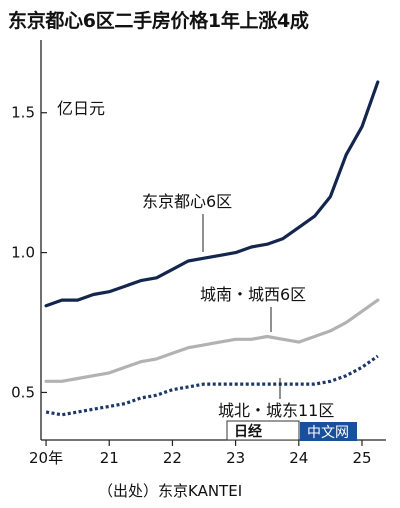  What do you see at coordinates (212, 340) in the screenshot?
I see `series-line-jonan-josei` at bounding box center [212, 340].